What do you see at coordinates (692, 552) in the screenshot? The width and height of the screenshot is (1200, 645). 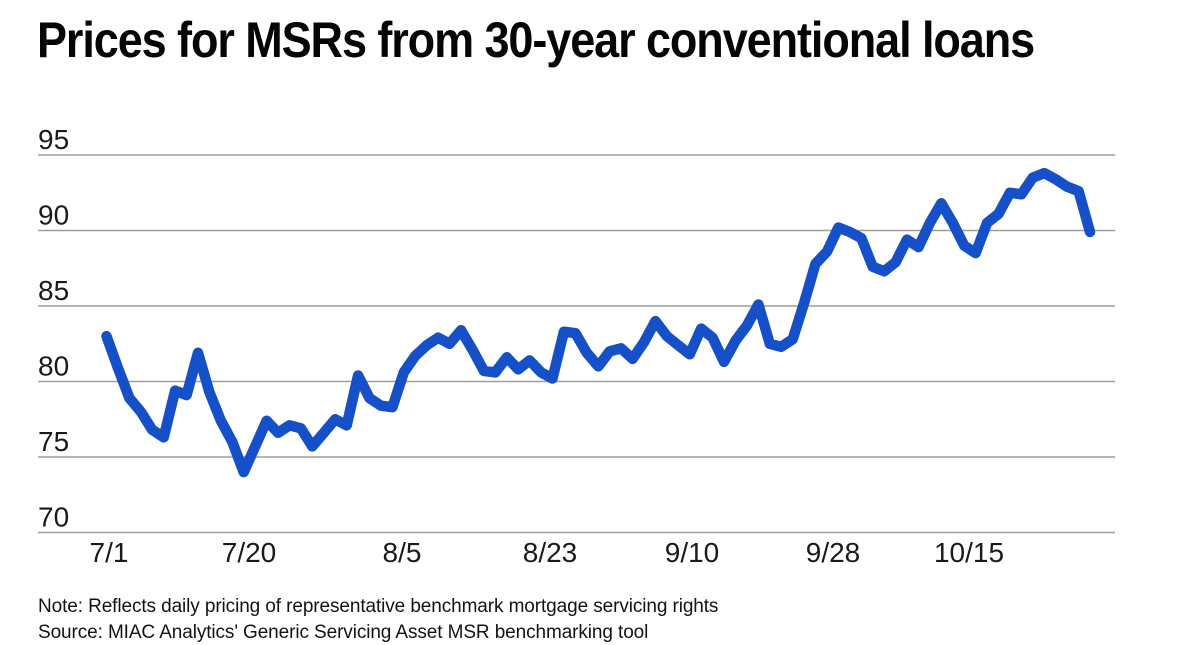 I see `x-axis-tick-label: 9/10` at bounding box center [692, 552].